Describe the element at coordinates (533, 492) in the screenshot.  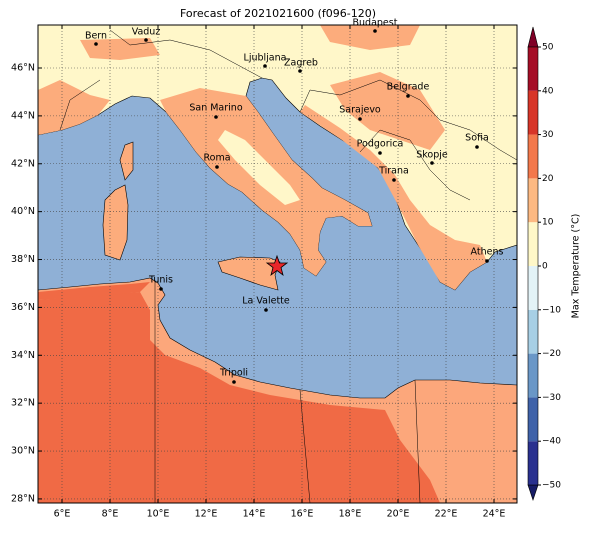
I see `colorbar-extend-min` at that location.